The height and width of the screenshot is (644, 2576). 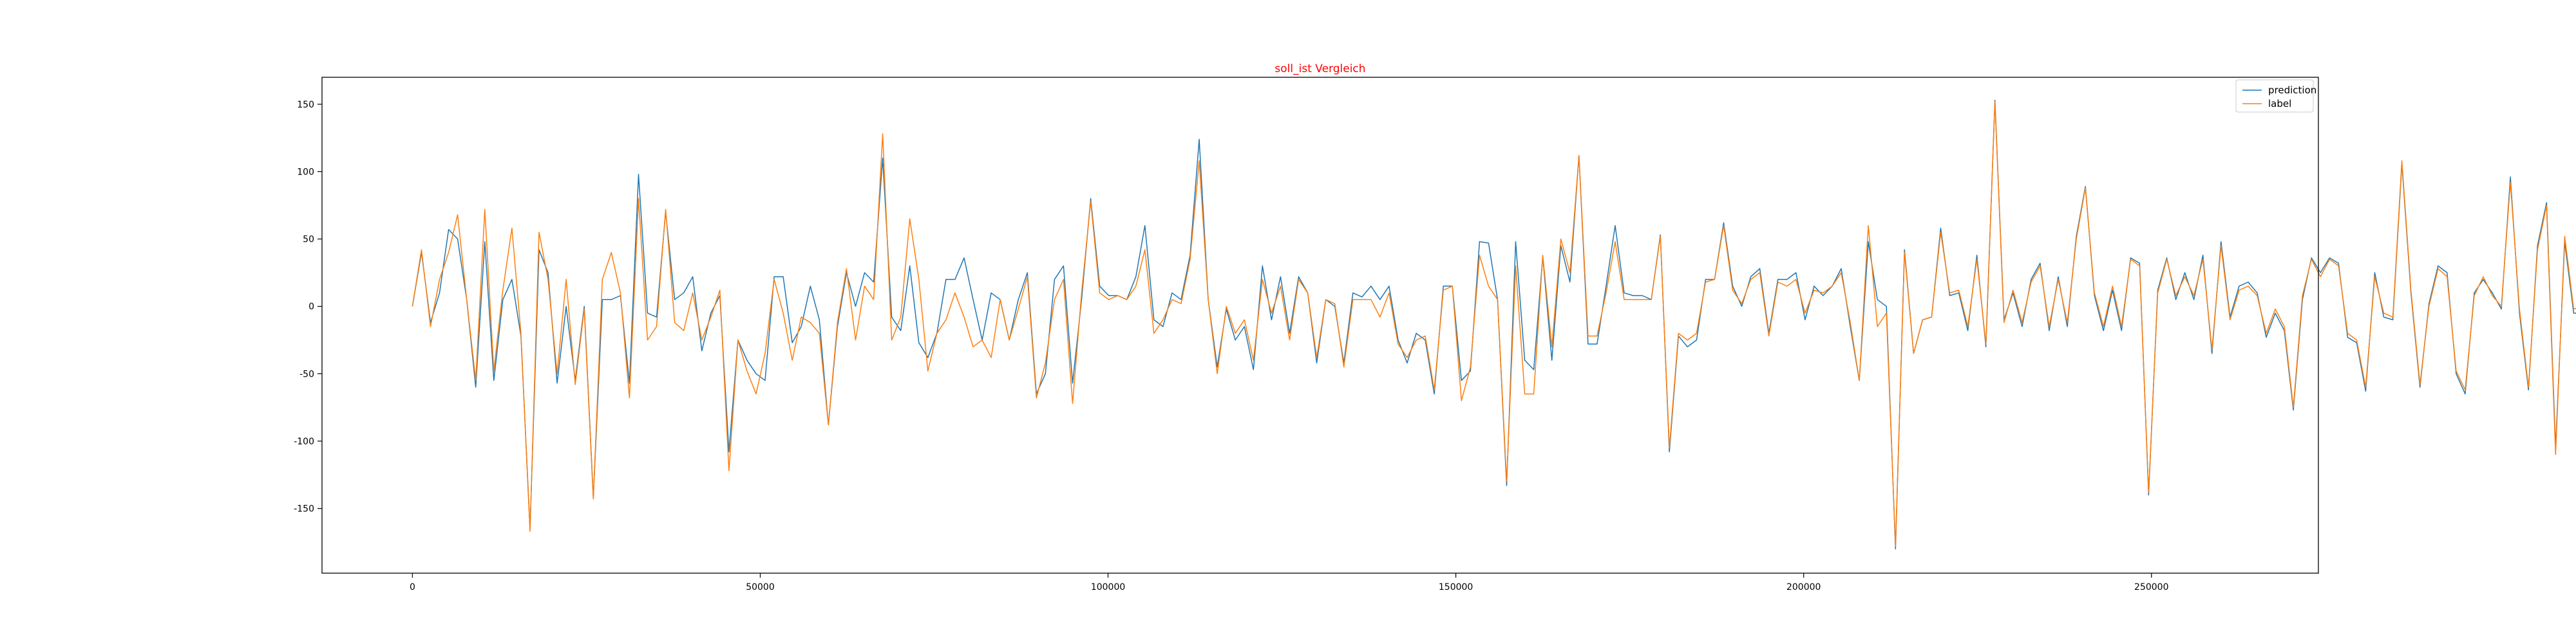 I want to click on legend-label-prediction: prediction, so click(x=2292, y=90).